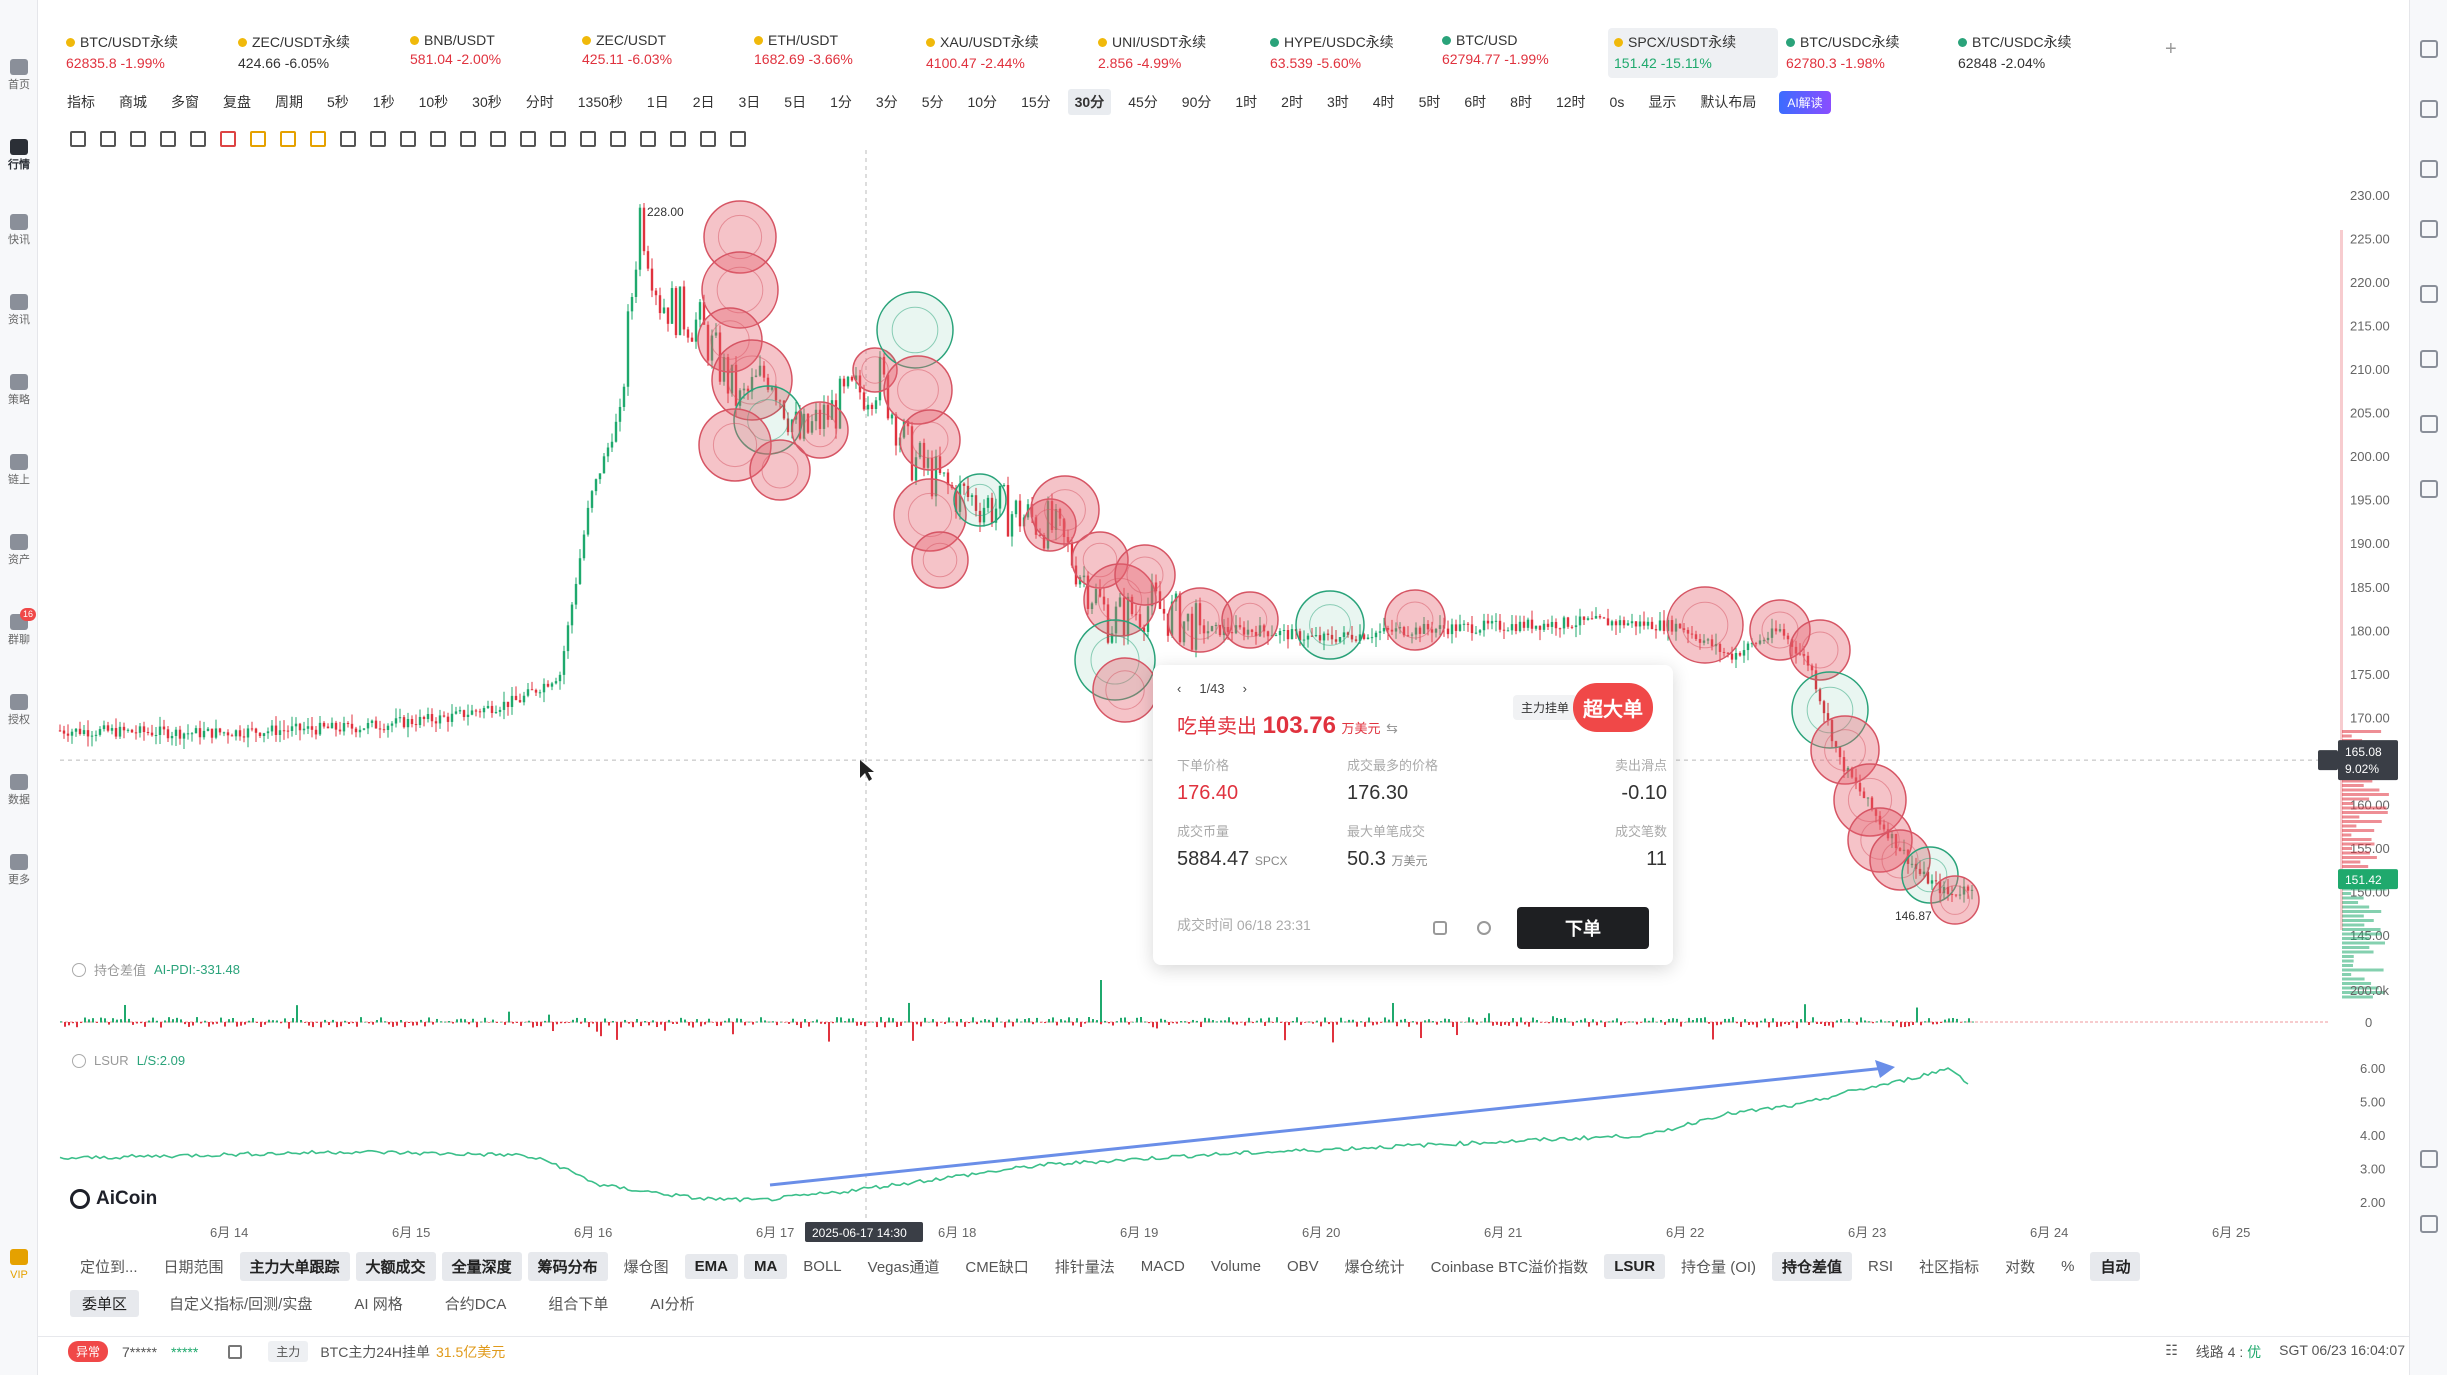 Image resolution: width=2447 pixels, height=1375 pixels. What do you see at coordinates (1812, 1266) in the screenshot?
I see `indicator-tab: 持仓差值` at bounding box center [1812, 1266].